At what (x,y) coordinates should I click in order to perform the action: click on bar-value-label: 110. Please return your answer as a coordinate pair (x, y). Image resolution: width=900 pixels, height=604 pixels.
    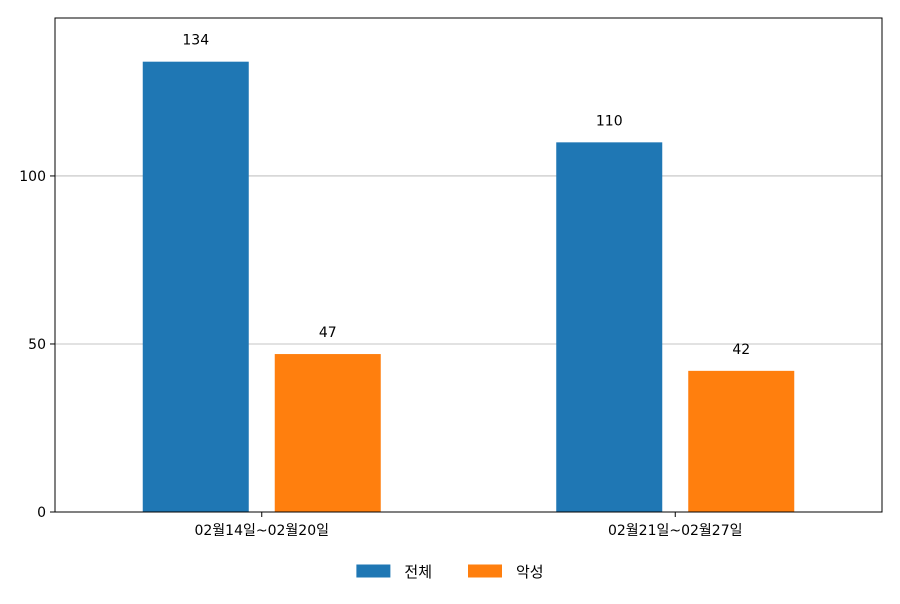
    Looking at the image, I should click on (609, 121).